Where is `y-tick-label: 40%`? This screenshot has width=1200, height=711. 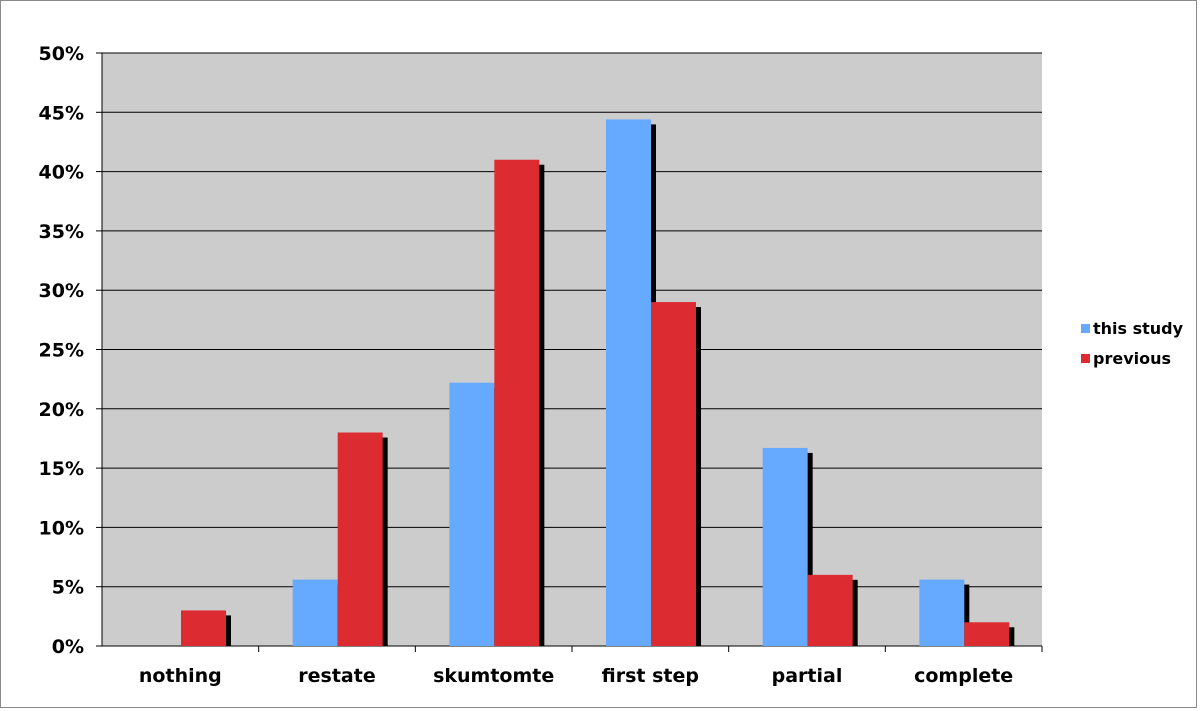 y-tick-label: 40% is located at coordinates (61, 173).